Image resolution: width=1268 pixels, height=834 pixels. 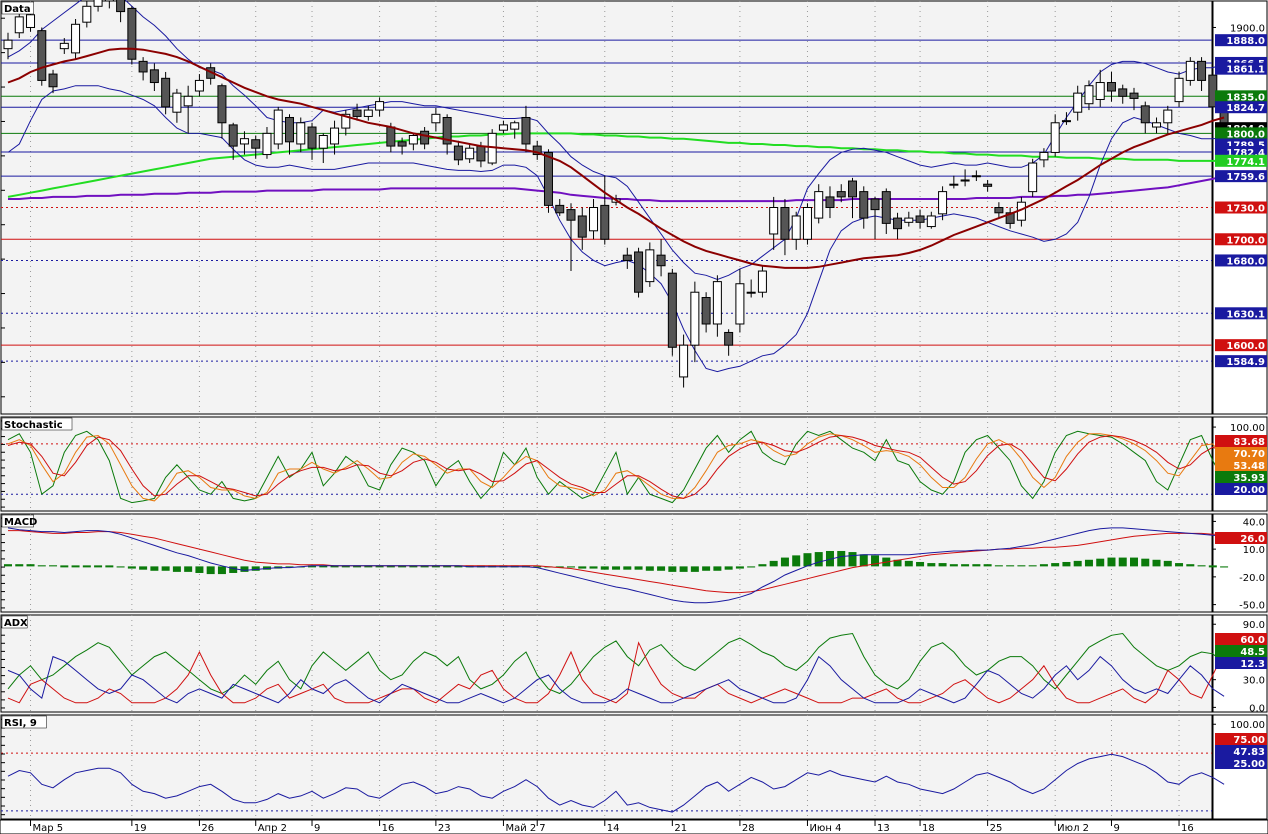 What do you see at coordinates (48, 828) in the screenshot?
I see `x-tick-label: Мар 5` at bounding box center [48, 828].